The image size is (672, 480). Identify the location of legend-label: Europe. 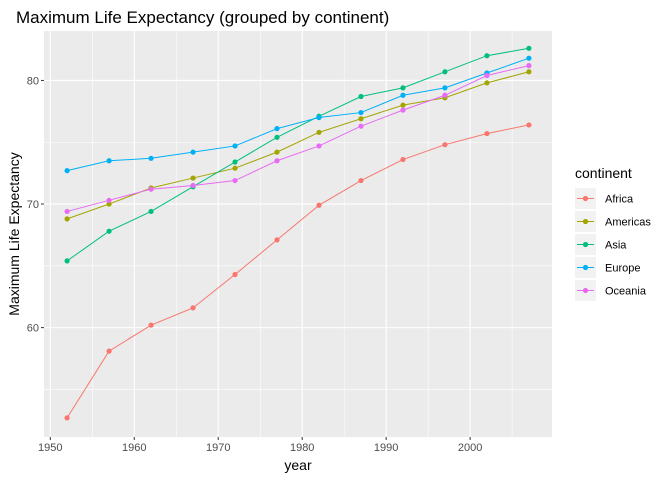
(622, 269).